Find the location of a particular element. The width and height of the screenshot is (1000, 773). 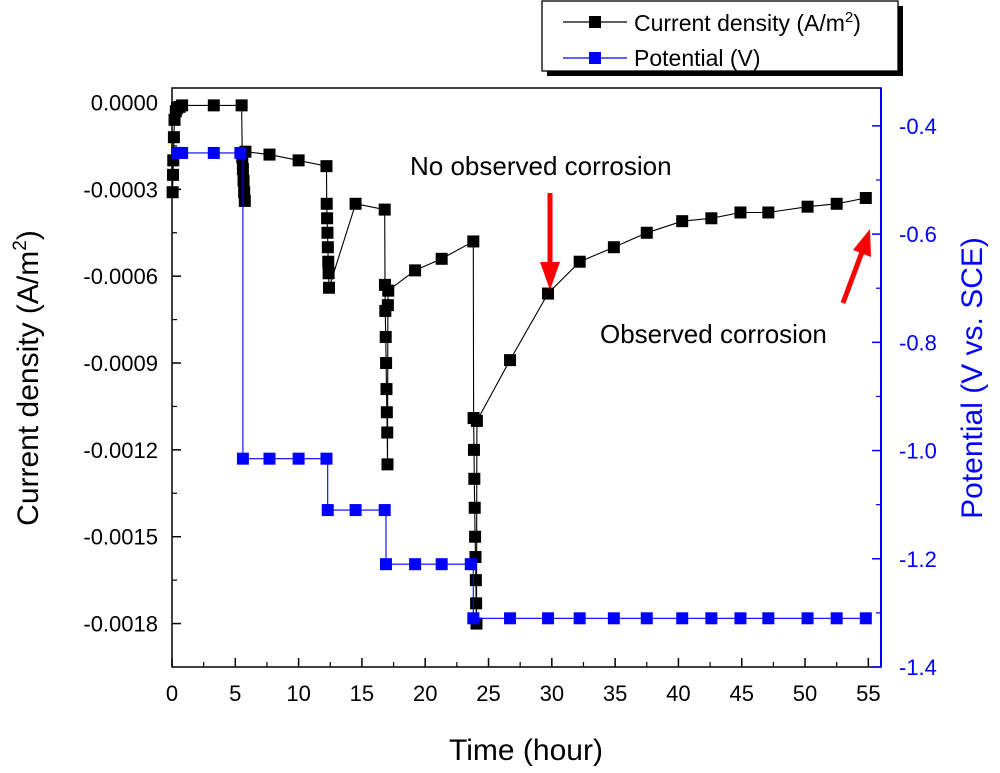

legend-label-current-main: Current density (A/m is located at coordinates (739, 23).